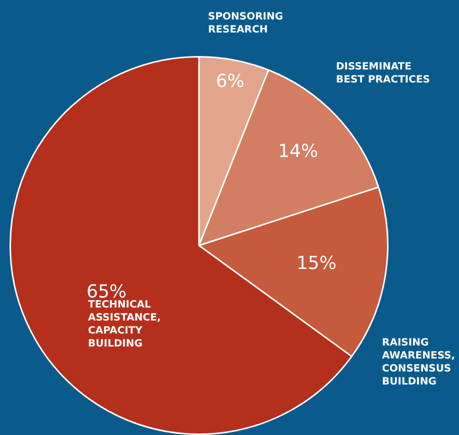 The width and height of the screenshot is (459, 435). Describe the element at coordinates (124, 325) in the screenshot. I see `slice-label: TECHNICAL ASSISTANCE, CAPACITY BUILDING` at that location.